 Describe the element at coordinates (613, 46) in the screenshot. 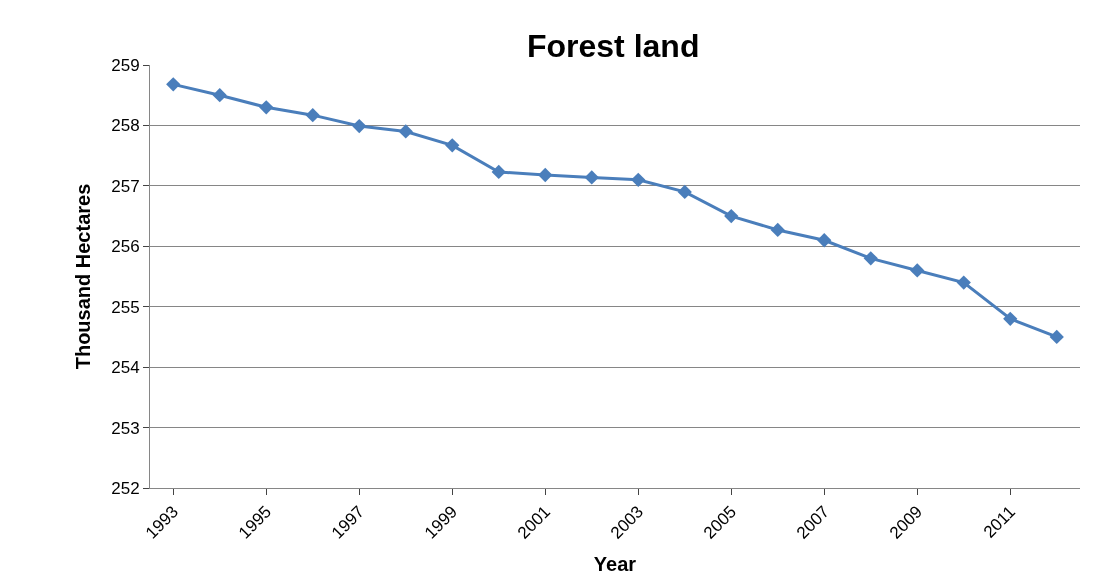

I see `chart-title: Forest land` at that location.